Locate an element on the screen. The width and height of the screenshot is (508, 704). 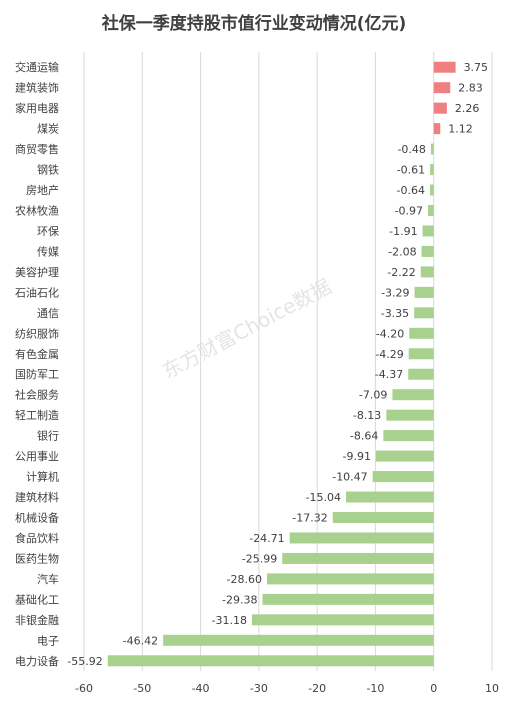
value-label: 2.83 is located at coordinates (470, 88).